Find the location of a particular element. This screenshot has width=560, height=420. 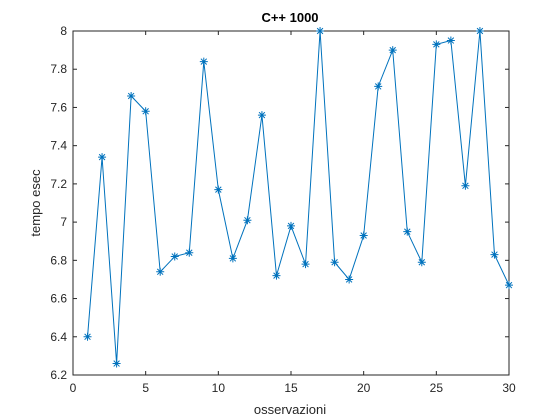

y-tick-label: 7.4 is located at coordinates (58, 146).